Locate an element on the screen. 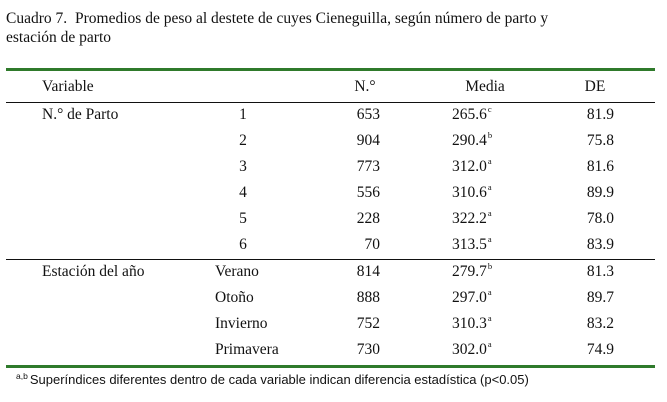  media-value: 290.4 is located at coordinates (469, 140).